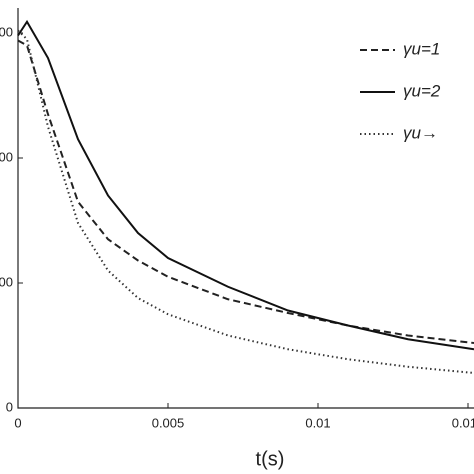 Image resolution: width=474 pixels, height=474 pixels. What do you see at coordinates (422, 90) in the screenshot?
I see `legend-label: γu=2` at bounding box center [422, 90].